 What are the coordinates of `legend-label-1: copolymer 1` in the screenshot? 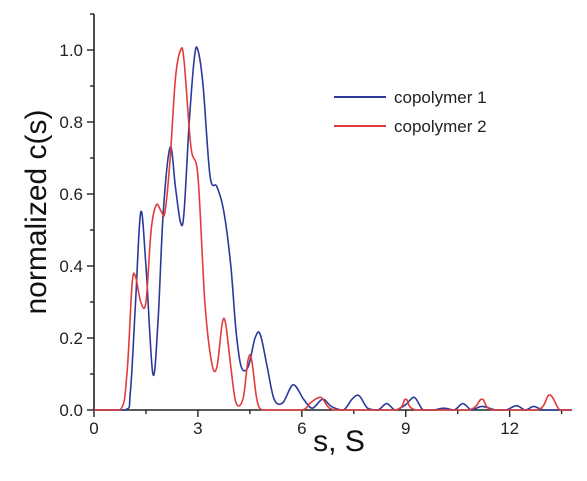 It's located at (440, 97).